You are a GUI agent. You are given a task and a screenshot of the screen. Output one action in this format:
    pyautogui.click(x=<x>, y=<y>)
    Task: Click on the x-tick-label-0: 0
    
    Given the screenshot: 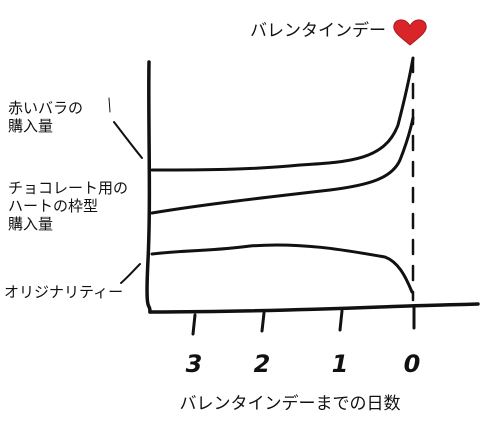 What is the action you would take?
    pyautogui.click(x=412, y=364)
    